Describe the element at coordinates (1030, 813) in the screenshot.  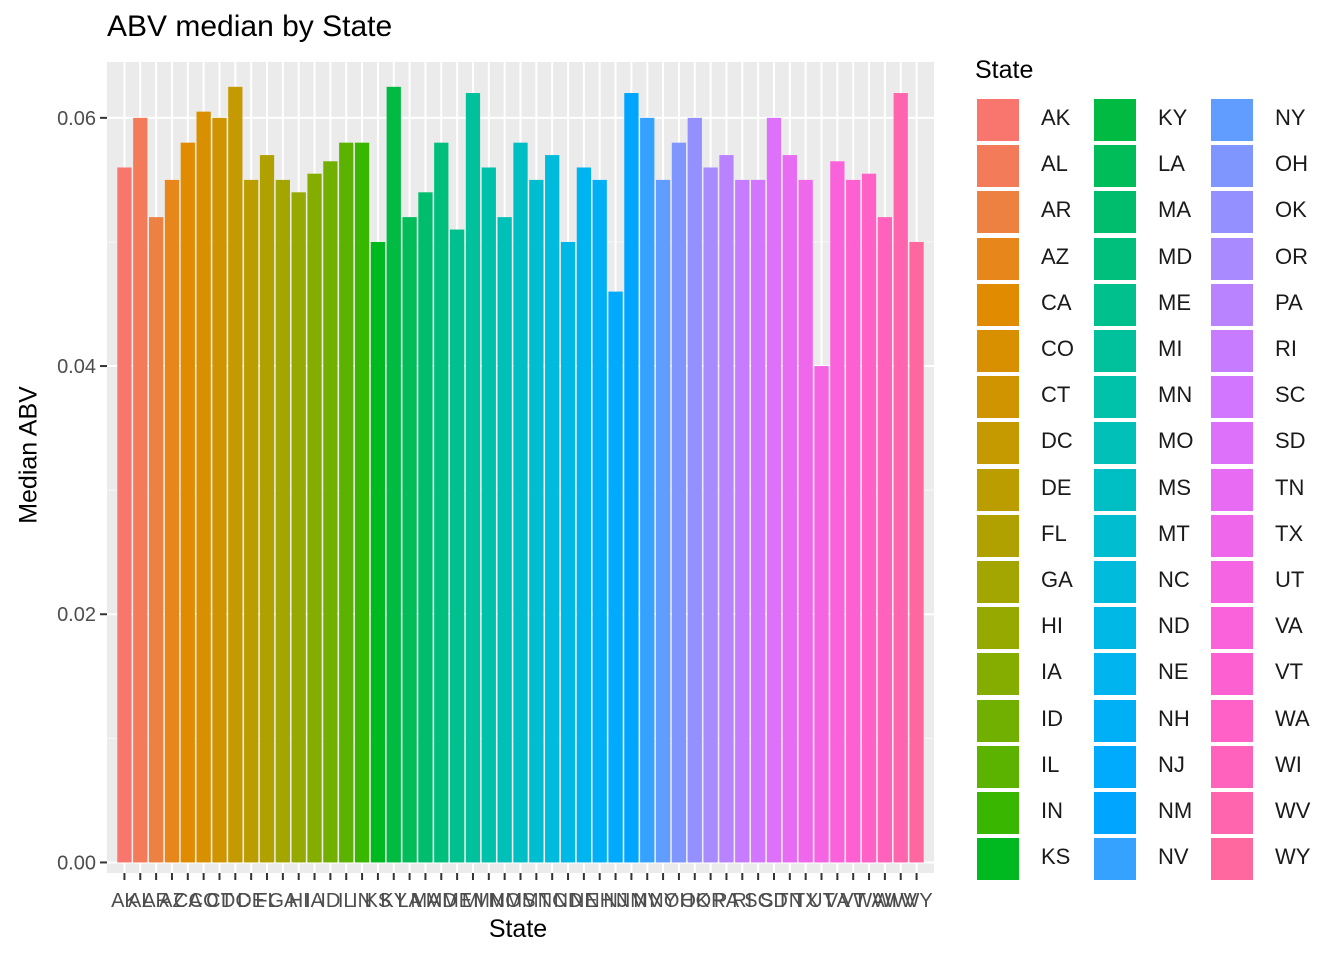
I see `legend-item-in: IN` at that location.